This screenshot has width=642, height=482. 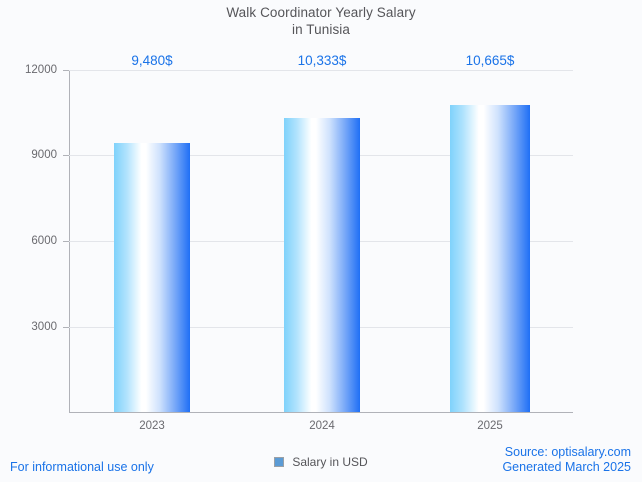 I want to click on y-tick-label-9000: 9000, so click(x=44, y=155).